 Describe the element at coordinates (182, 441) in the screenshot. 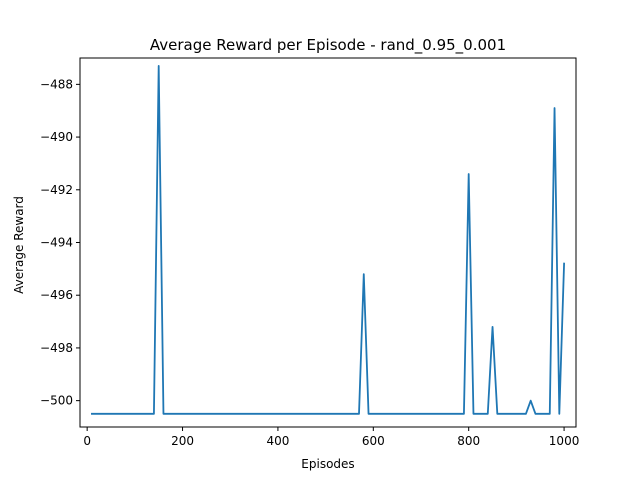

I see `x-tick-label: 200` at that location.